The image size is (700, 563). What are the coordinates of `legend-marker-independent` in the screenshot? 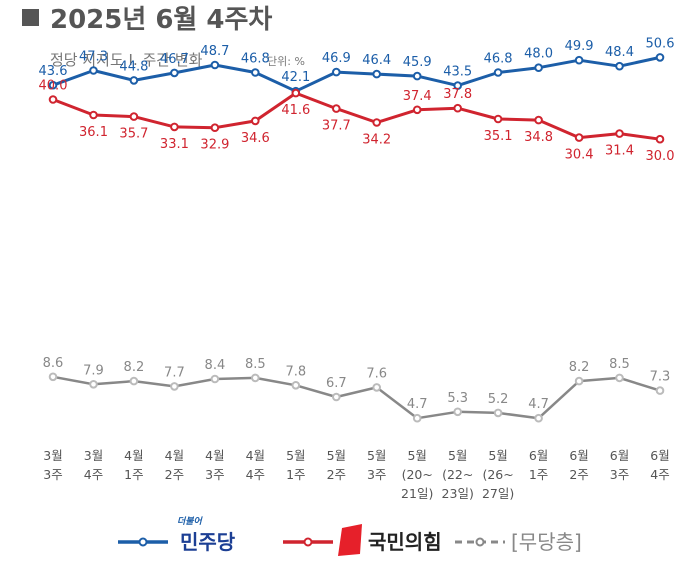 It's located at (480, 542).